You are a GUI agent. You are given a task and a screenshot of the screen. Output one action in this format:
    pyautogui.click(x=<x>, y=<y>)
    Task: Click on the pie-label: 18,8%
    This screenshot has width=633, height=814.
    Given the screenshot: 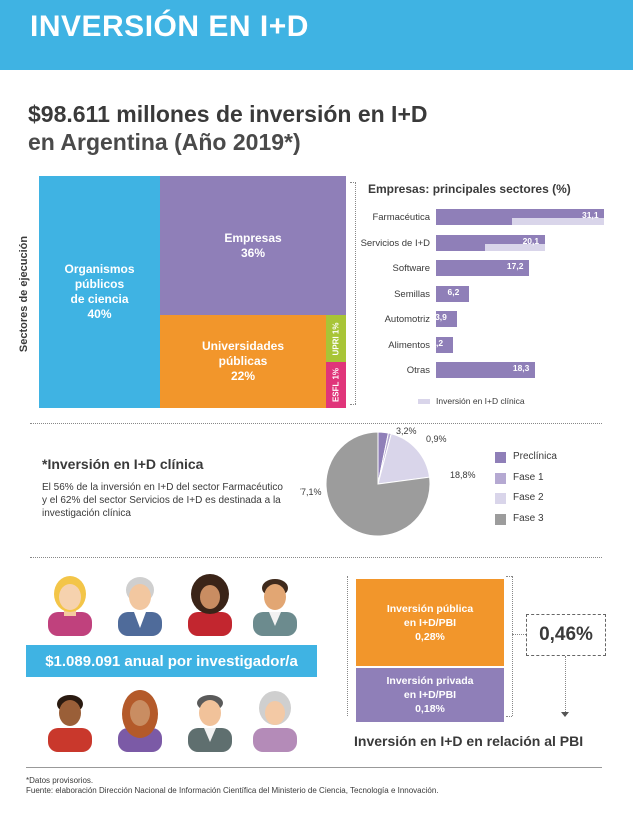 What is the action you would take?
    pyautogui.click(x=463, y=475)
    